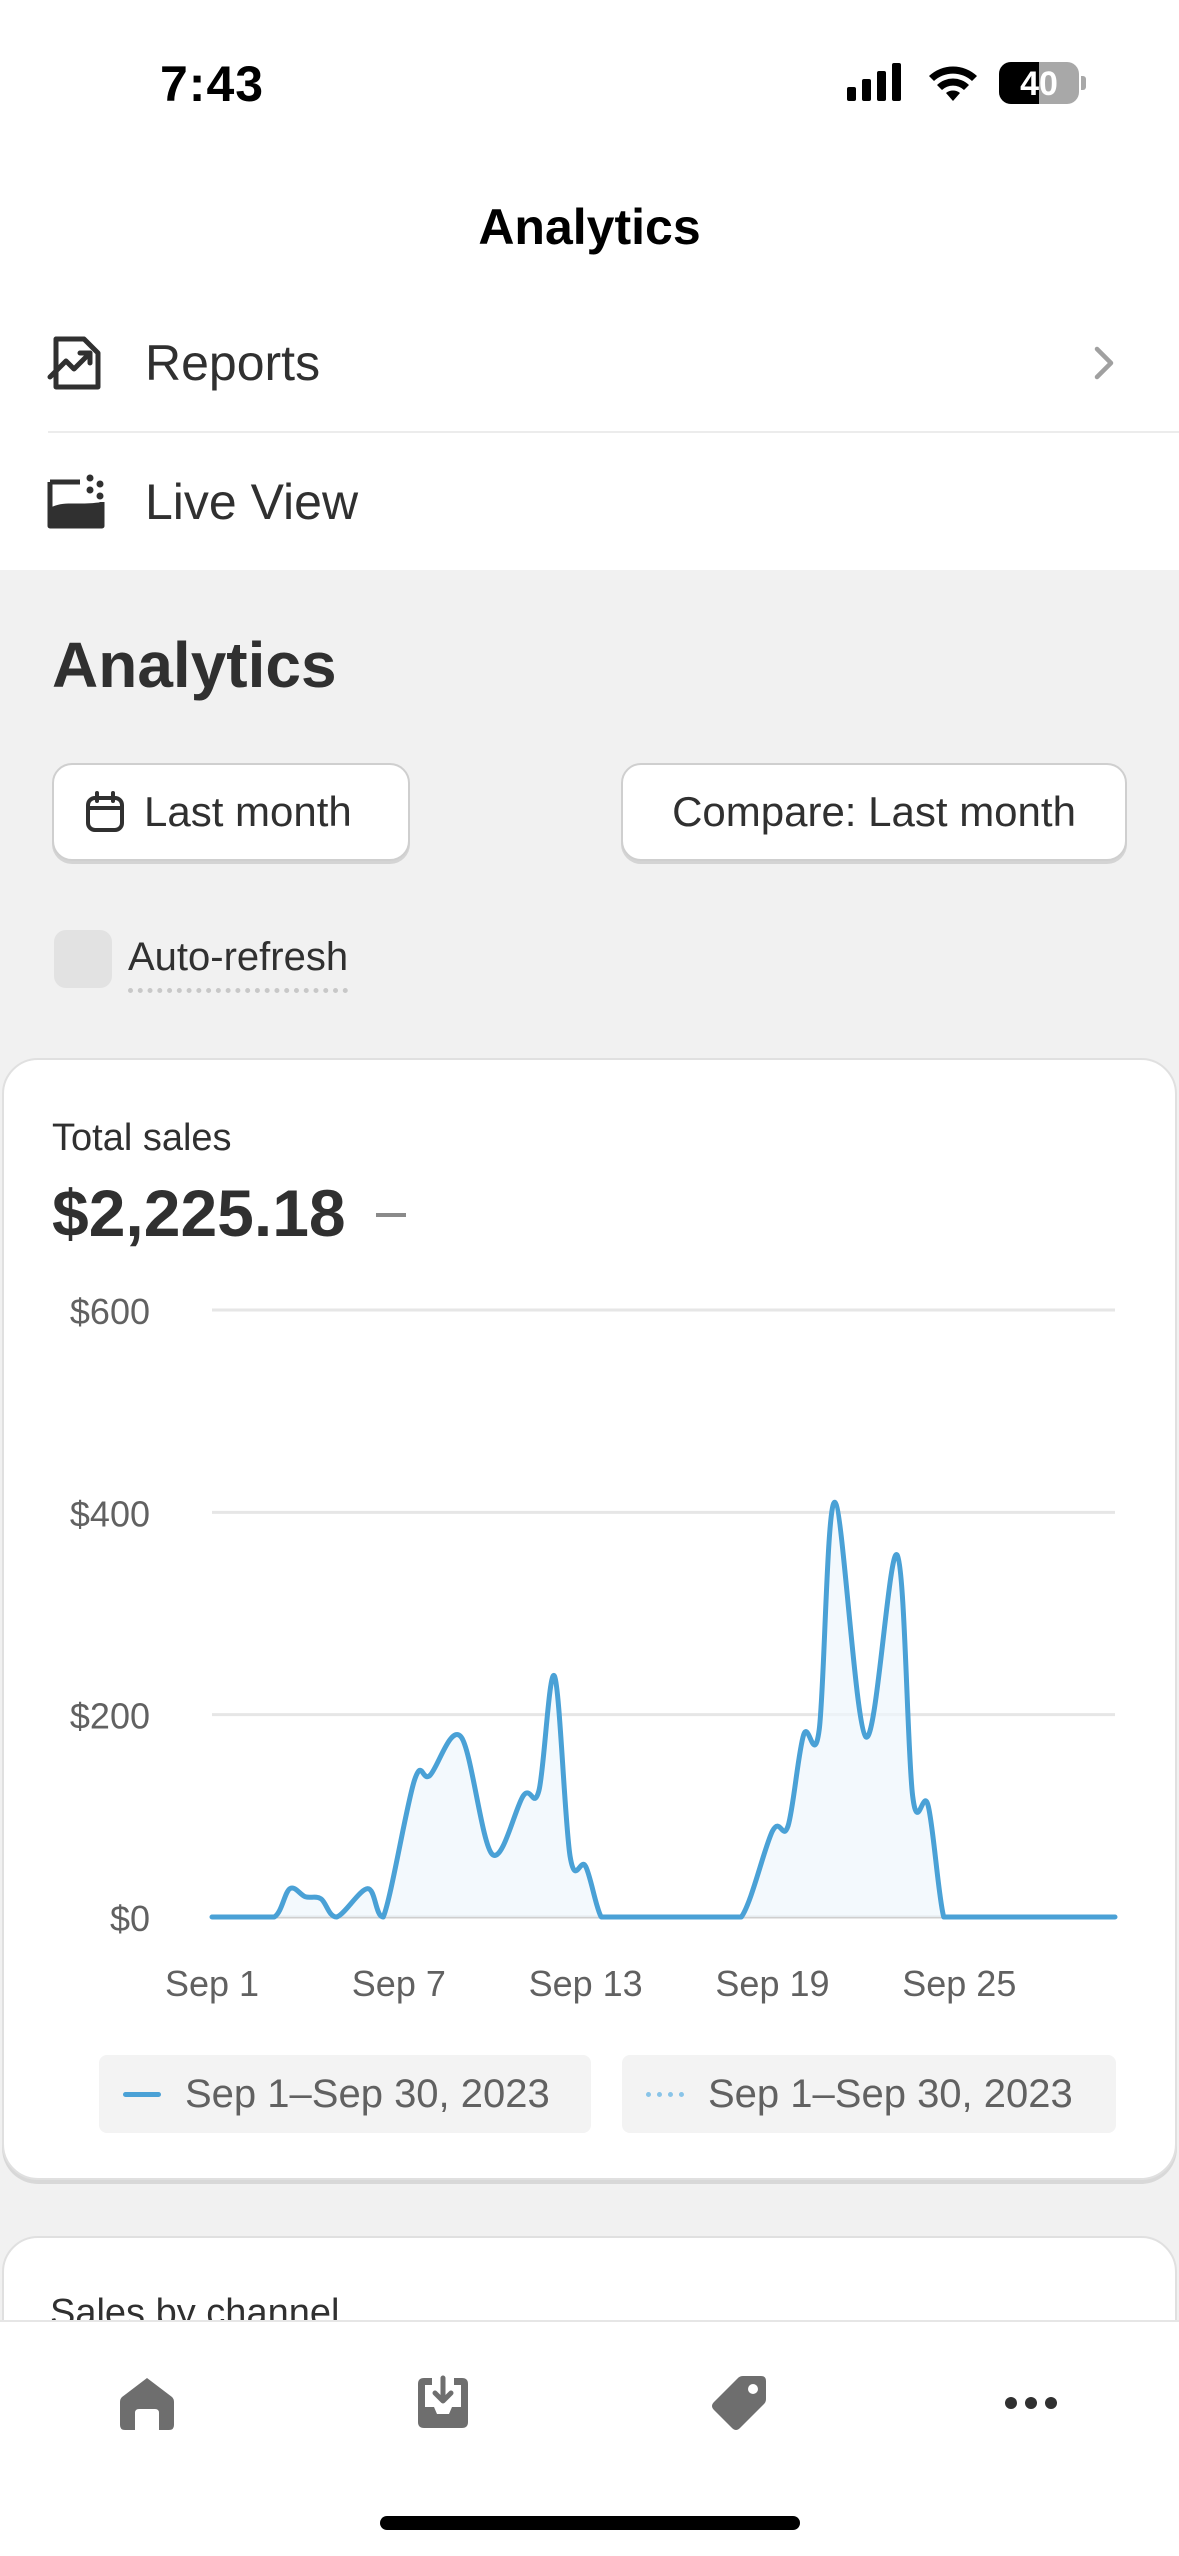 Image resolution: width=1179 pixels, height=2556 pixels. I want to click on y-tick-label: $0, so click(130, 1918).